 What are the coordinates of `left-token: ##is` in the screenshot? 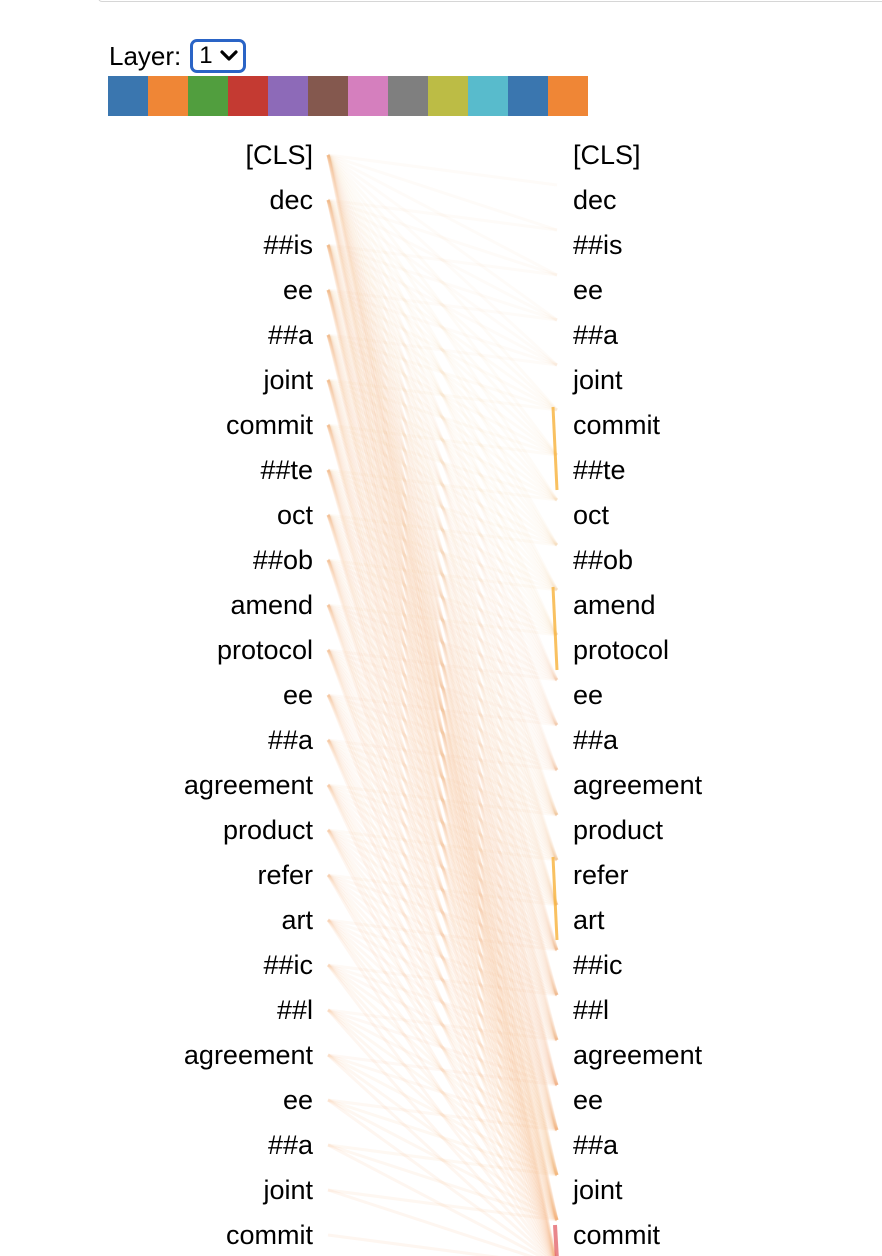 It's located at (288, 245).